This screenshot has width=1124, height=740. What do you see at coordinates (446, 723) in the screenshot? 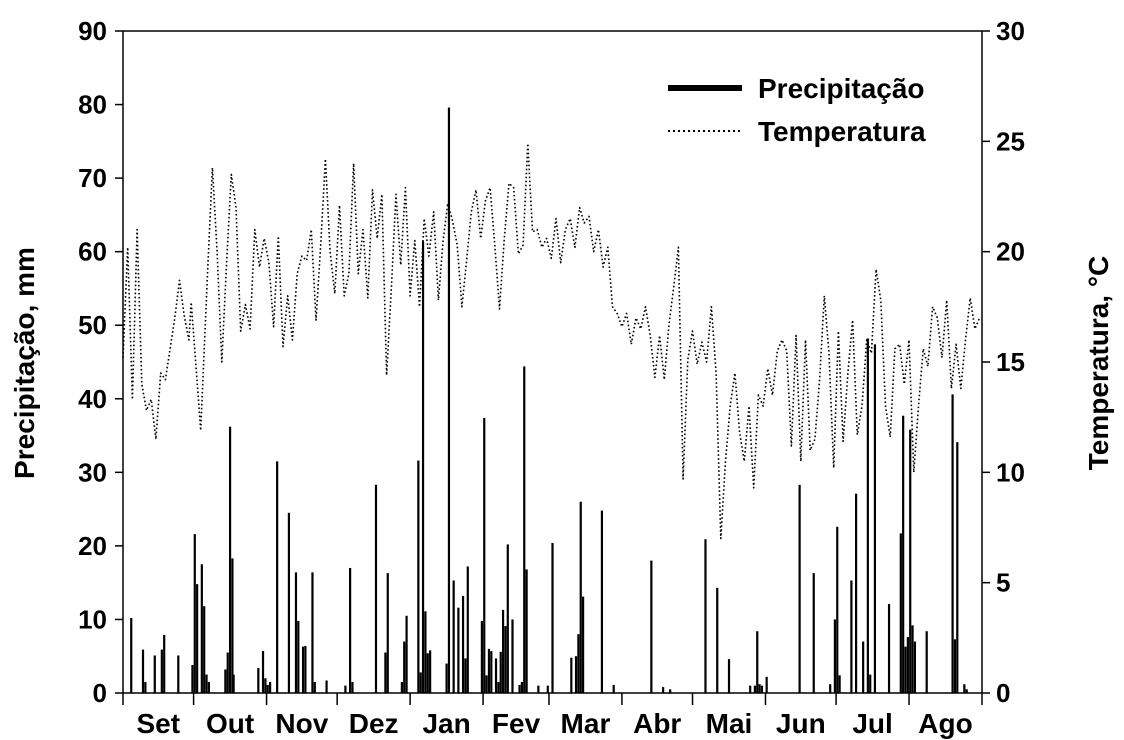
I see `x-month-label: Jan` at bounding box center [446, 723].